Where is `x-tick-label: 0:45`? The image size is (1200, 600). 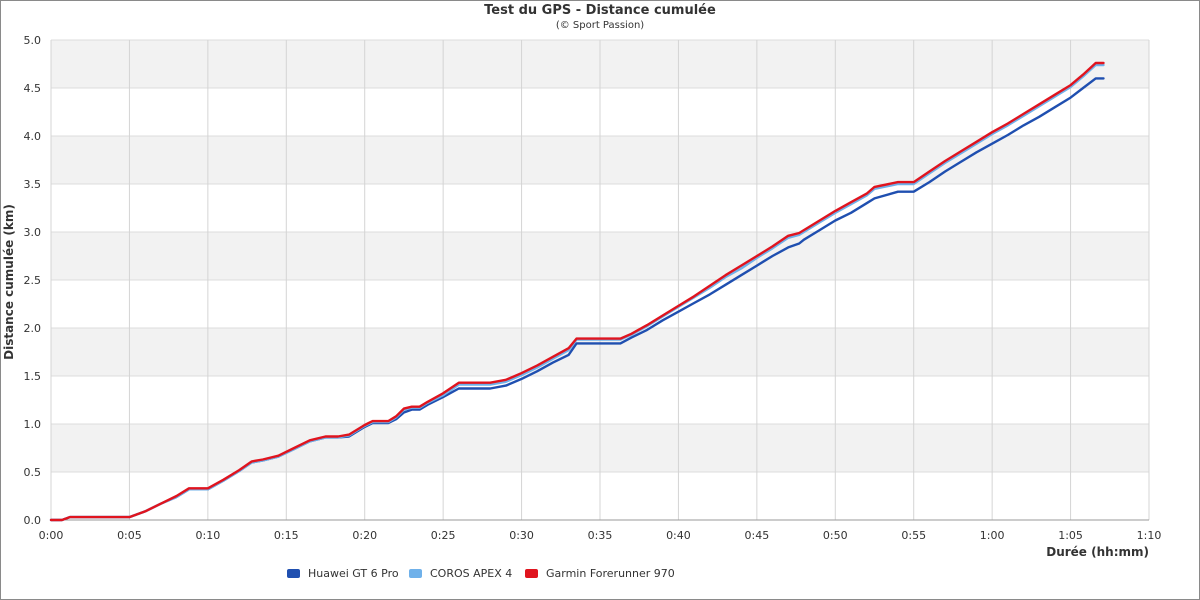 x-tick-label: 0:45 is located at coordinates (757, 535).